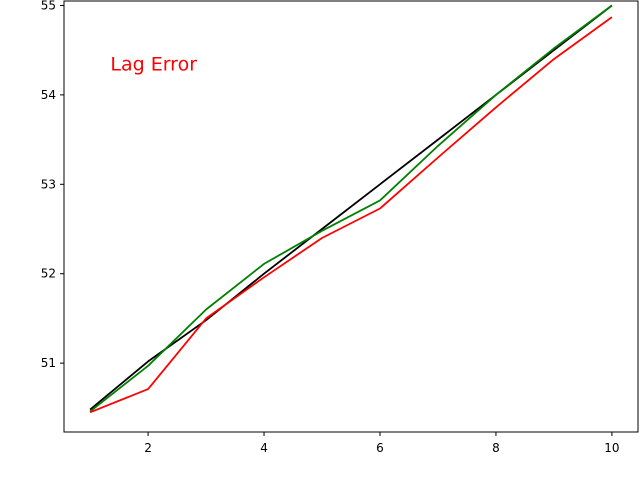 The width and height of the screenshot is (640, 480). What do you see at coordinates (48, 363) in the screenshot?
I see `y-tick-label: 51` at bounding box center [48, 363].